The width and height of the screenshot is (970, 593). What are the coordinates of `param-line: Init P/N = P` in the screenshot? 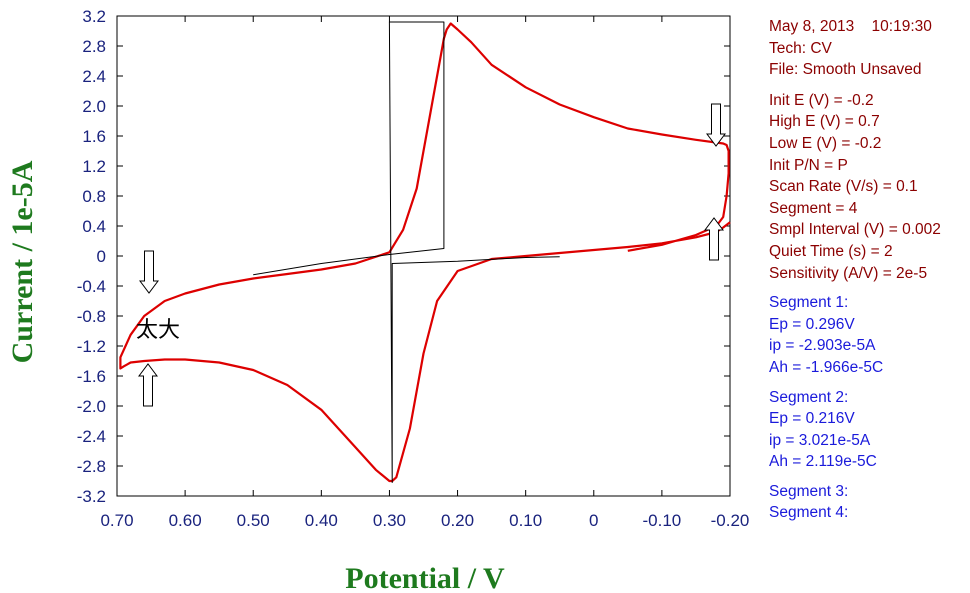 It's located at (808, 165).